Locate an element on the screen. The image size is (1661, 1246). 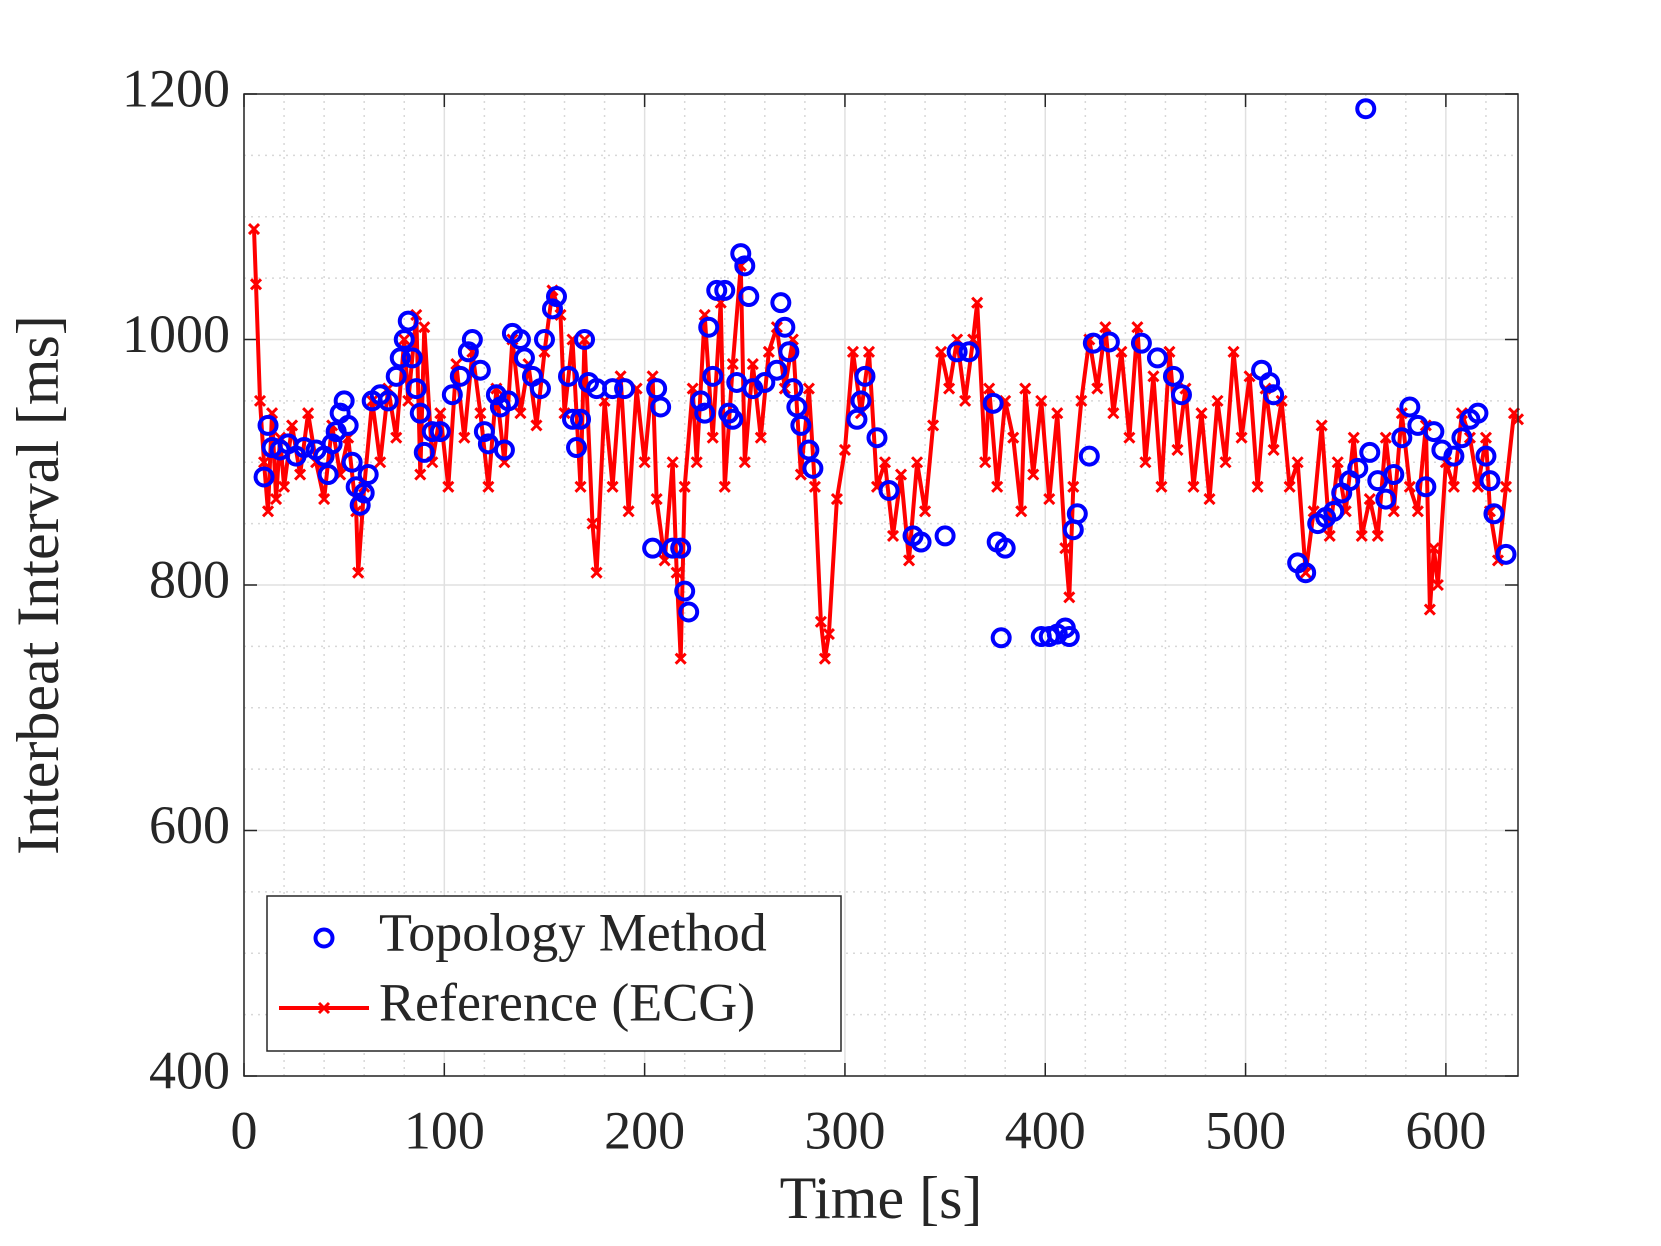
y-tick-label: 1200 is located at coordinates (176, 88).